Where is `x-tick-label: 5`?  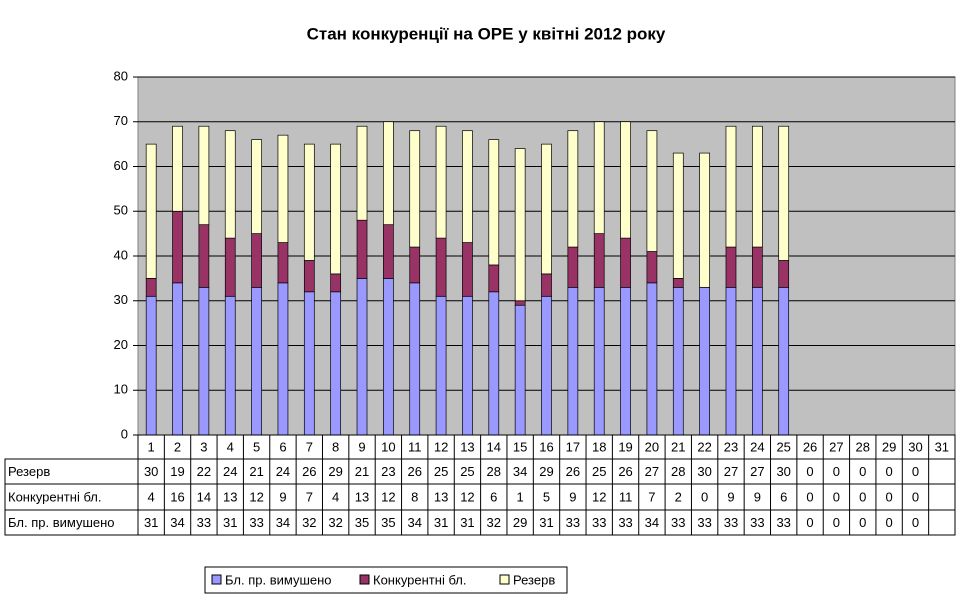 x-tick-label: 5 is located at coordinates (256, 446).